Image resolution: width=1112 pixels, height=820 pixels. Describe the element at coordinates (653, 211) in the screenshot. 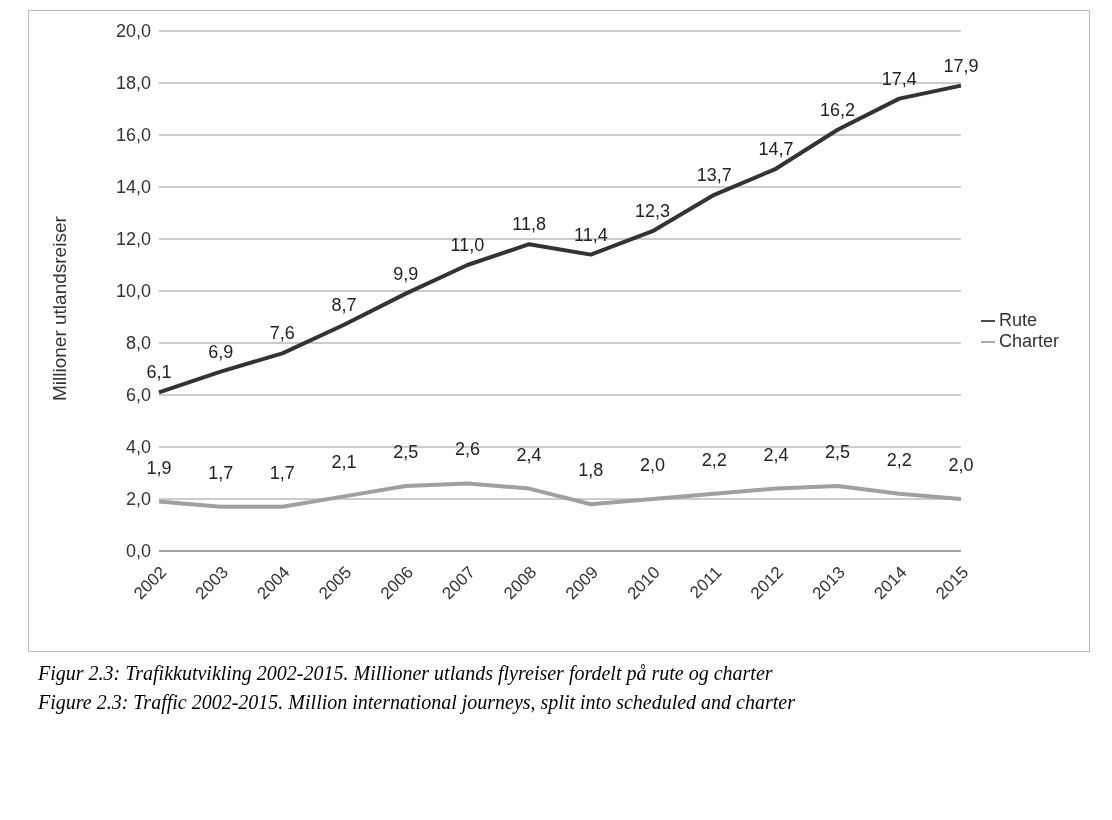

I see `data-label: 12,3` at that location.